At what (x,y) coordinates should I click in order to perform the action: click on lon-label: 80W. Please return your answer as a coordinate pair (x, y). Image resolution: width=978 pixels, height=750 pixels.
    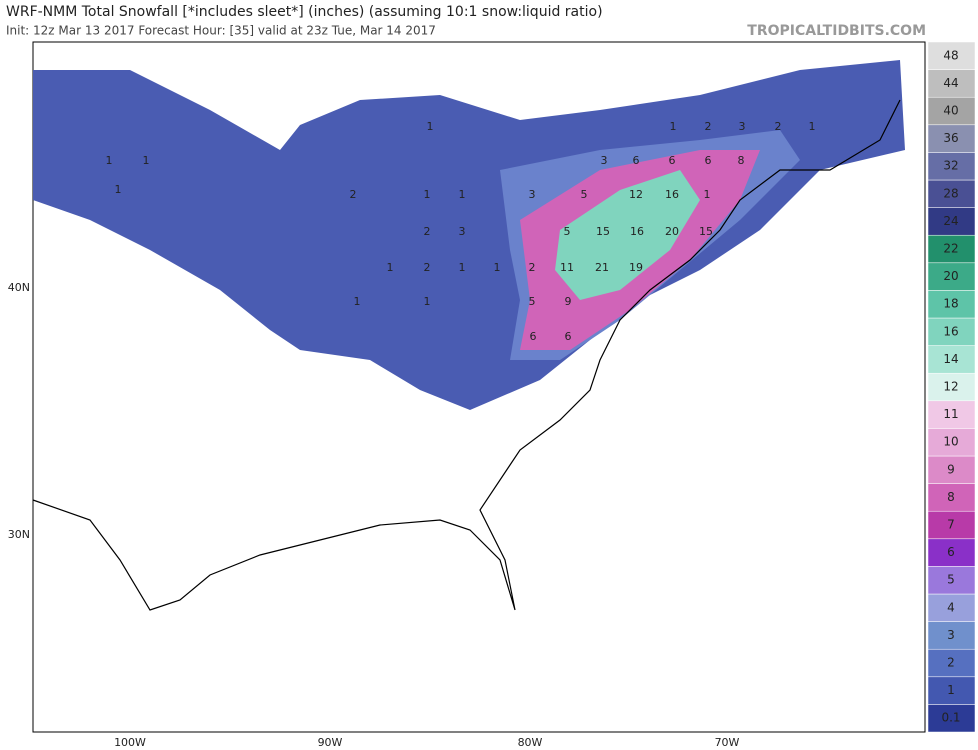
    Looking at the image, I should click on (530, 742).